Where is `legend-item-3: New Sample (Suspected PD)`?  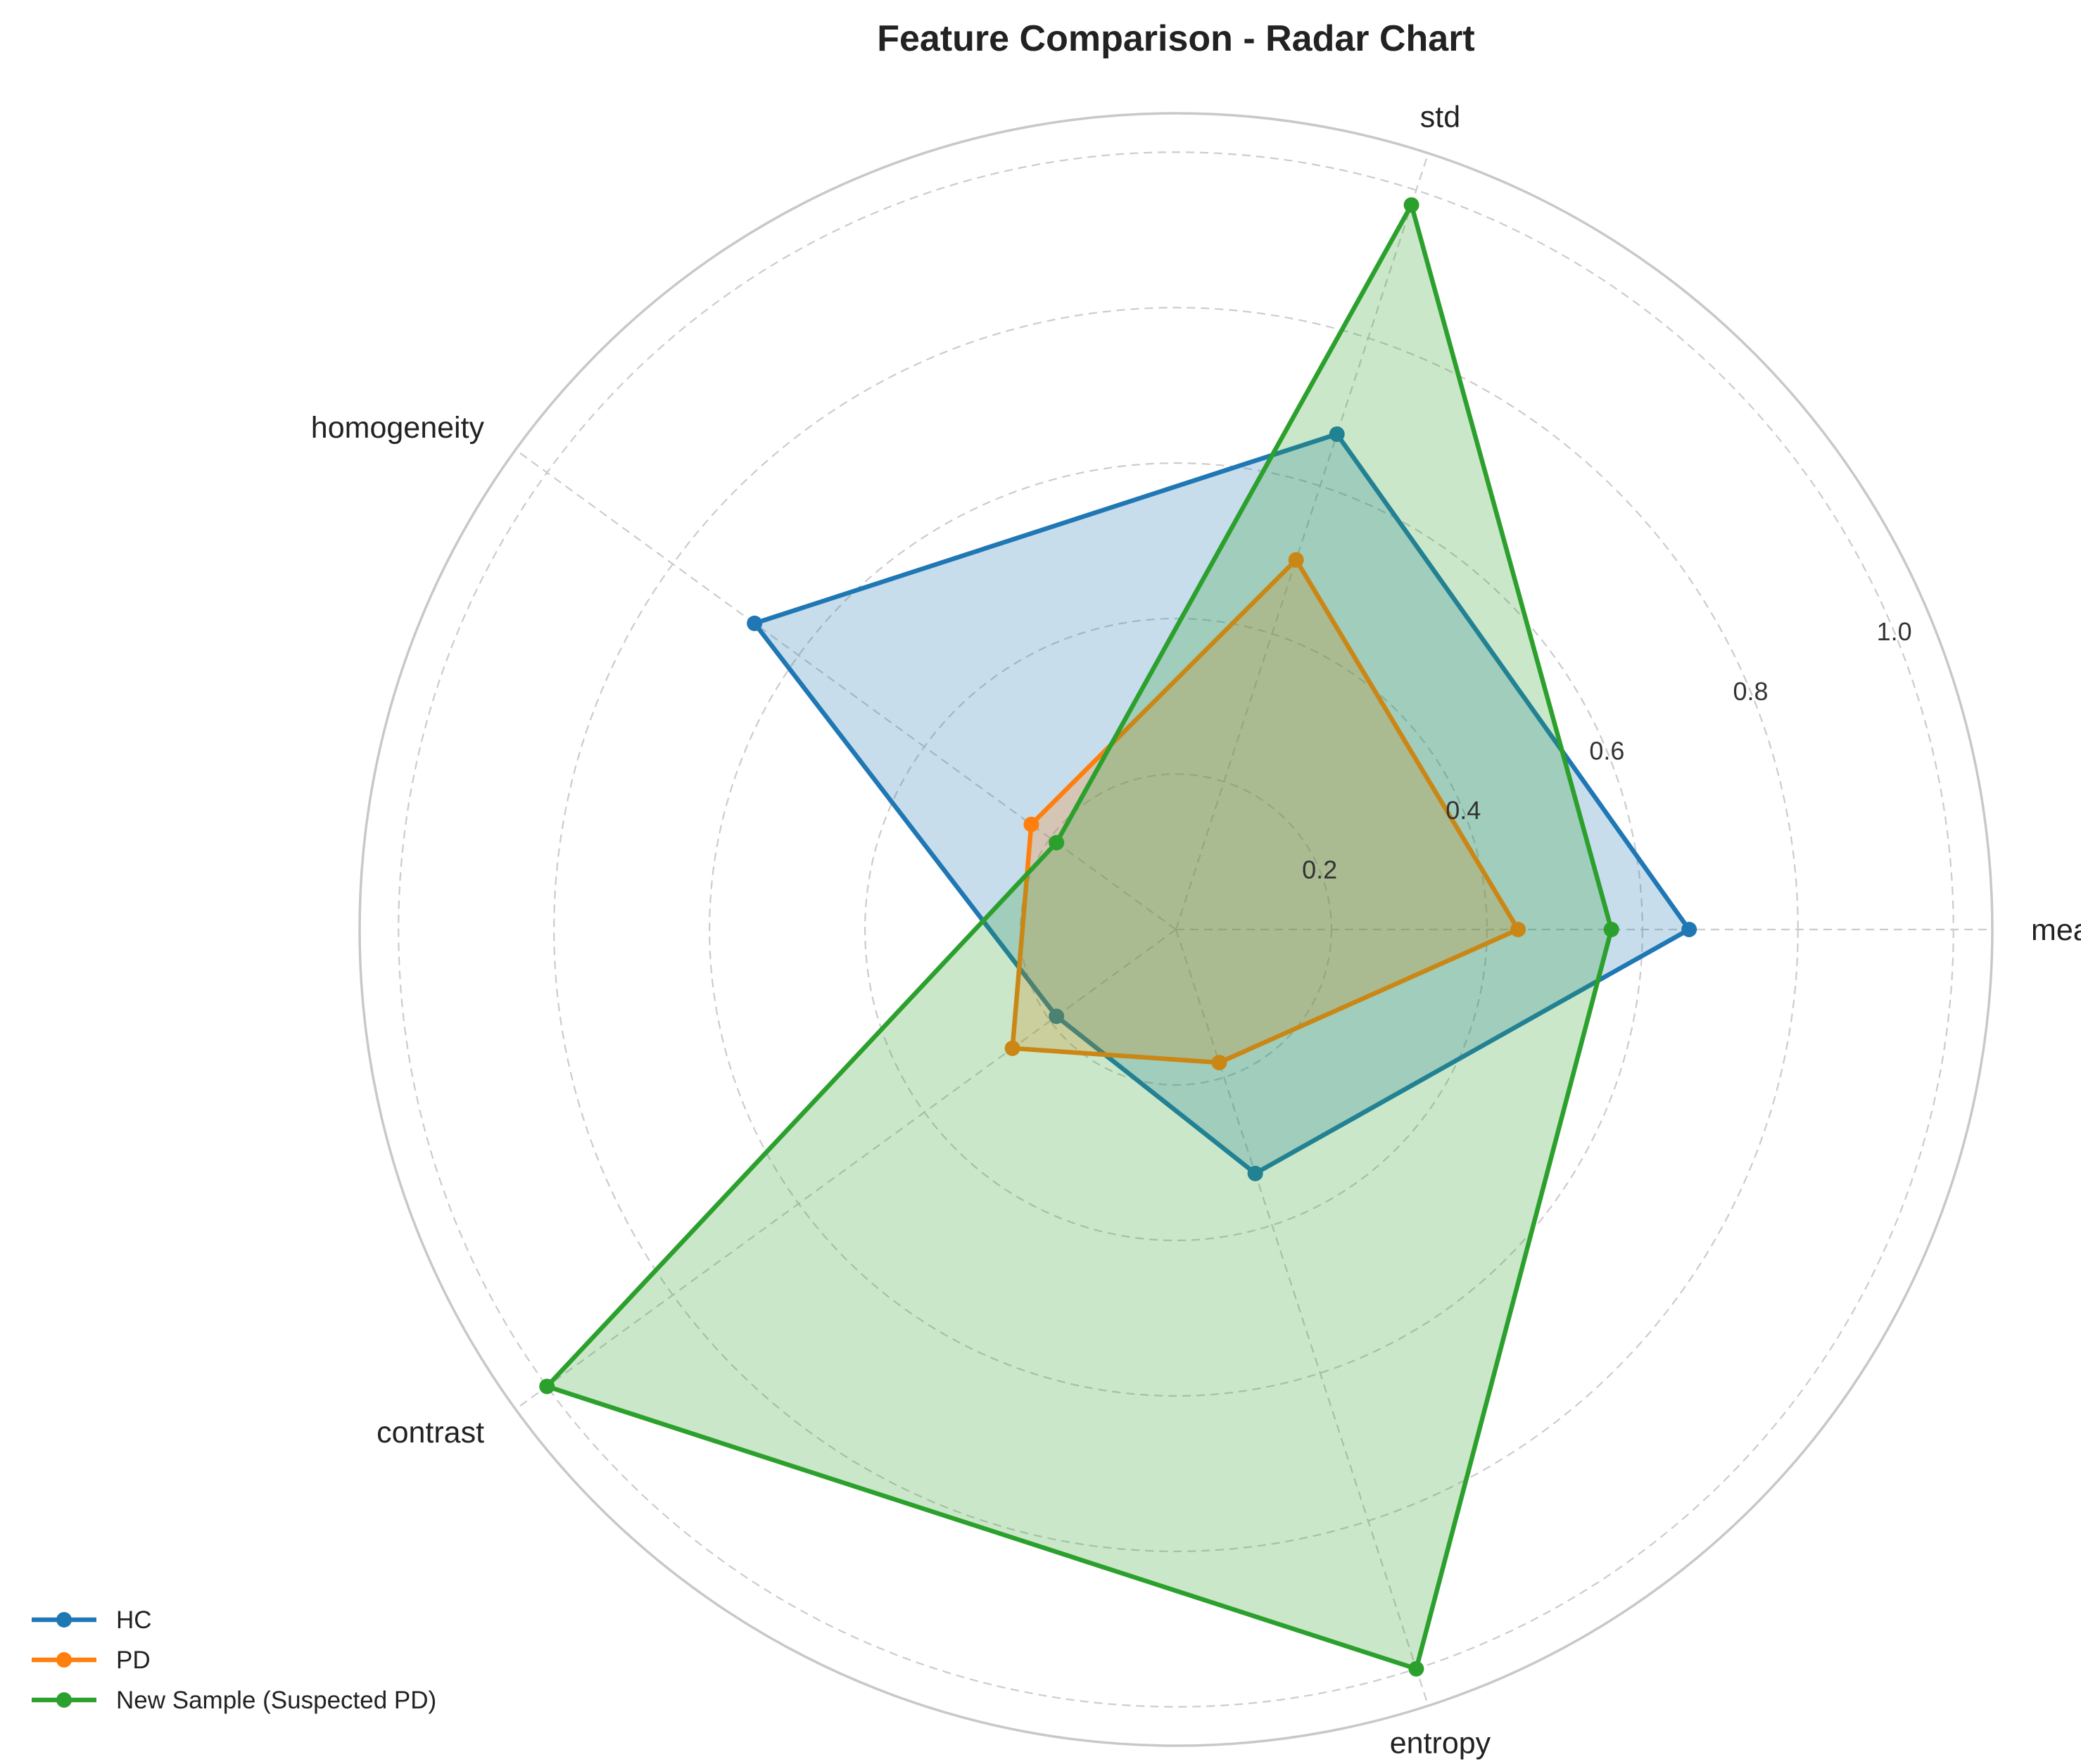
legend-item-3: New Sample (Suspected PD) is located at coordinates (234, 1700).